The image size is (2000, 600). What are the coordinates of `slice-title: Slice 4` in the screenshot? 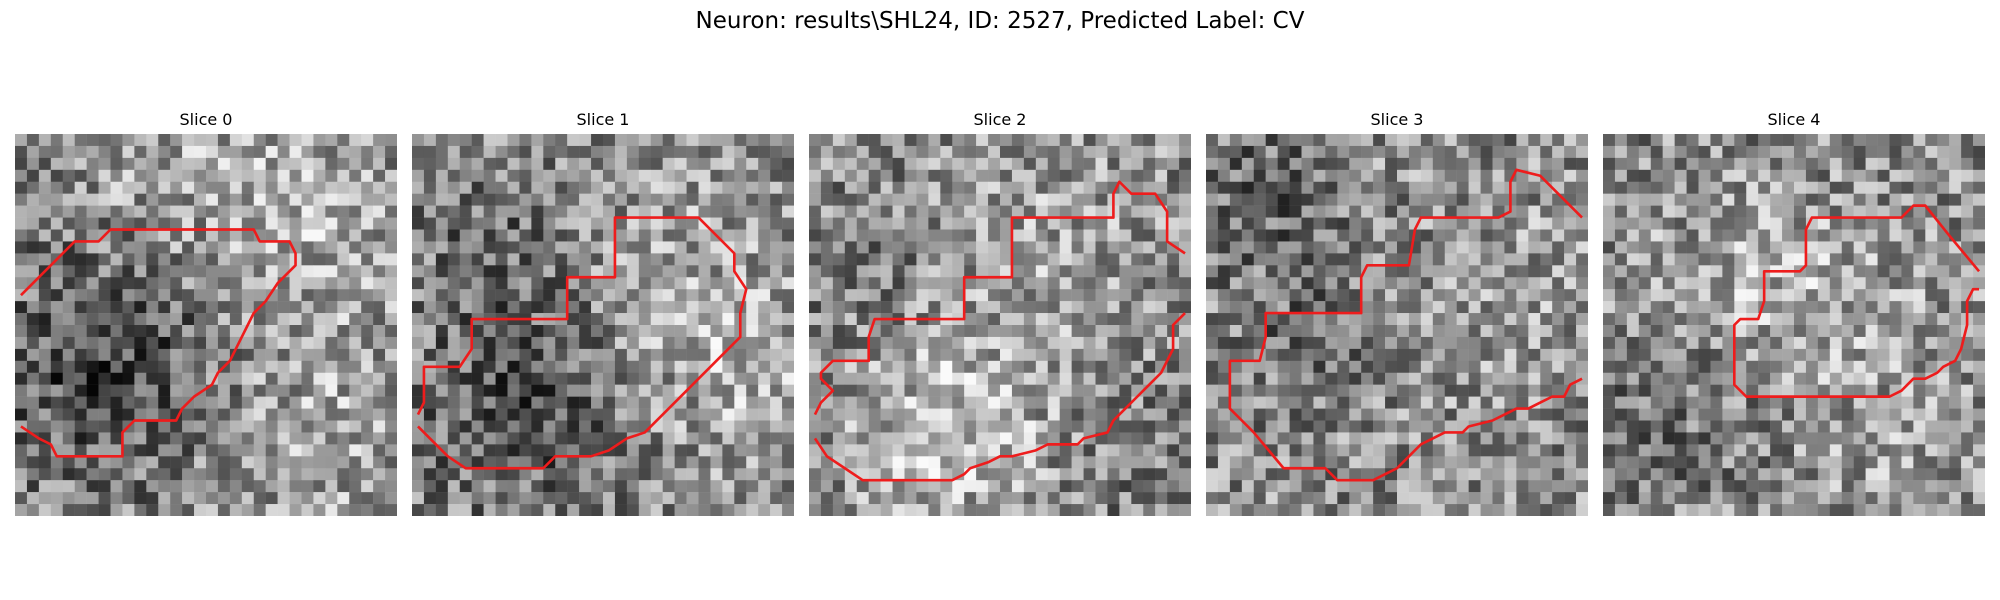 It's located at (1794, 119).